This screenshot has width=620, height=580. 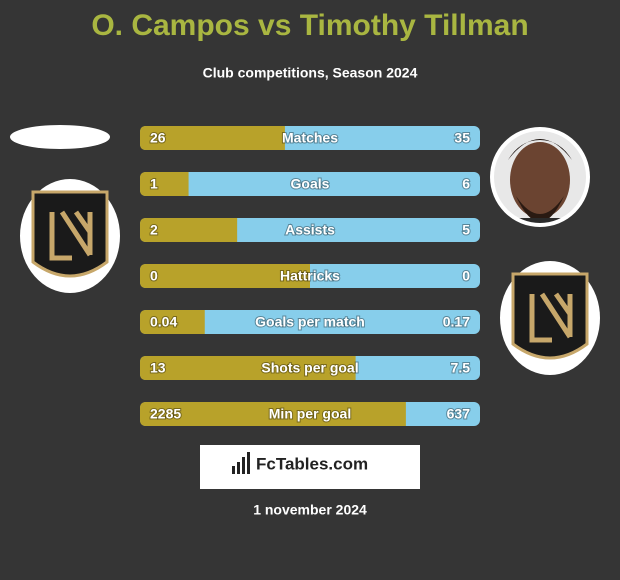 I want to click on stat-label: Assists, so click(x=310, y=230).